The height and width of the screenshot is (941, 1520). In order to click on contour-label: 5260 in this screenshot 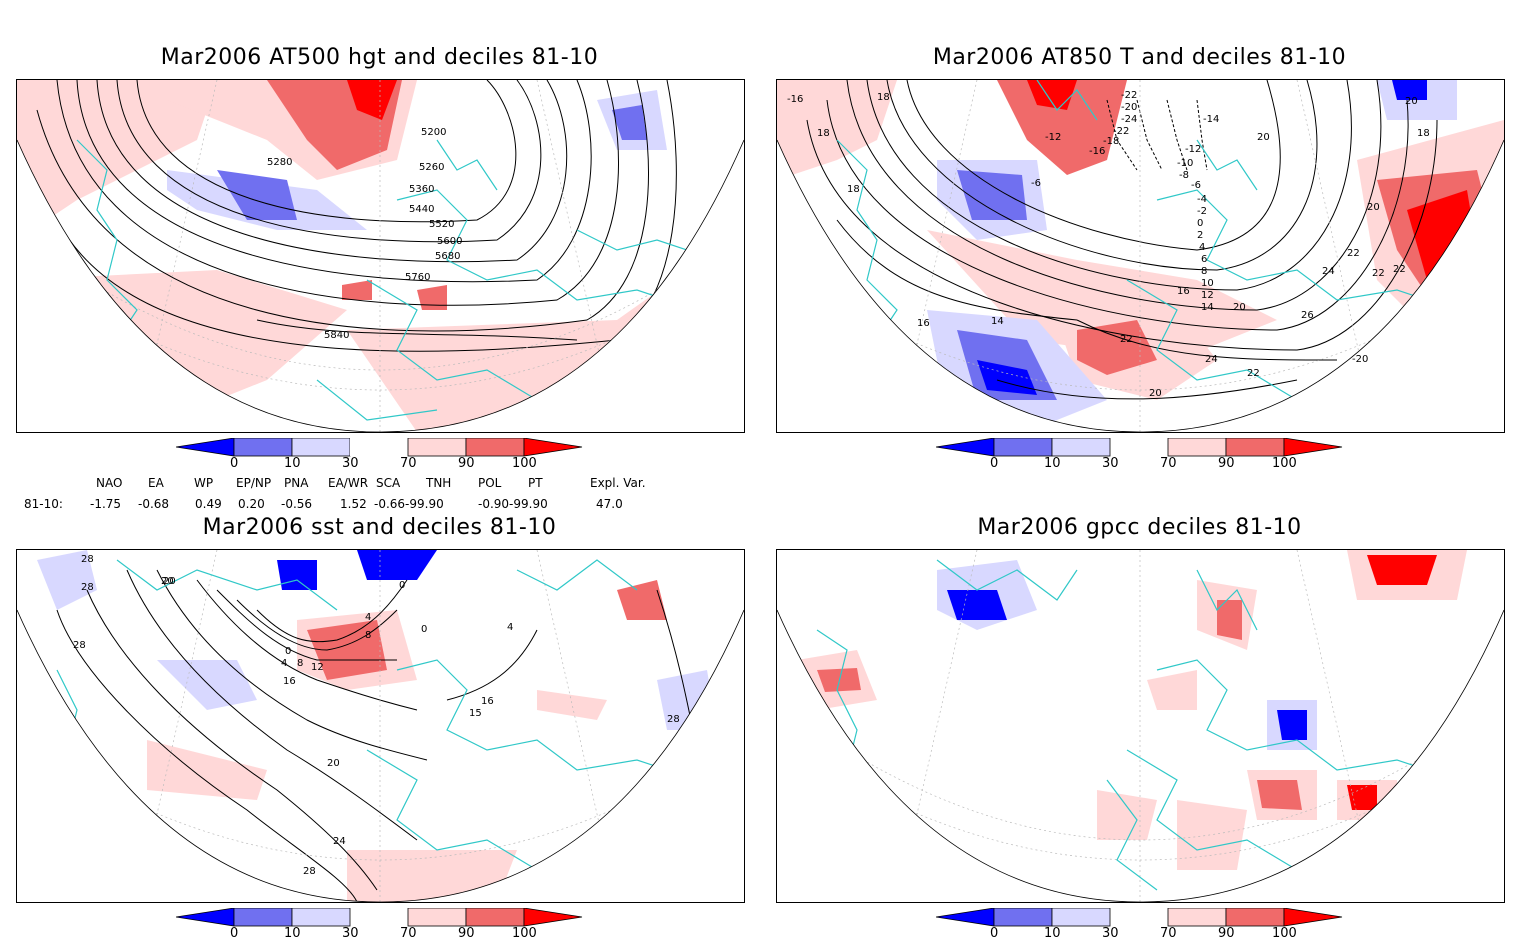, I will do `click(431, 167)`.